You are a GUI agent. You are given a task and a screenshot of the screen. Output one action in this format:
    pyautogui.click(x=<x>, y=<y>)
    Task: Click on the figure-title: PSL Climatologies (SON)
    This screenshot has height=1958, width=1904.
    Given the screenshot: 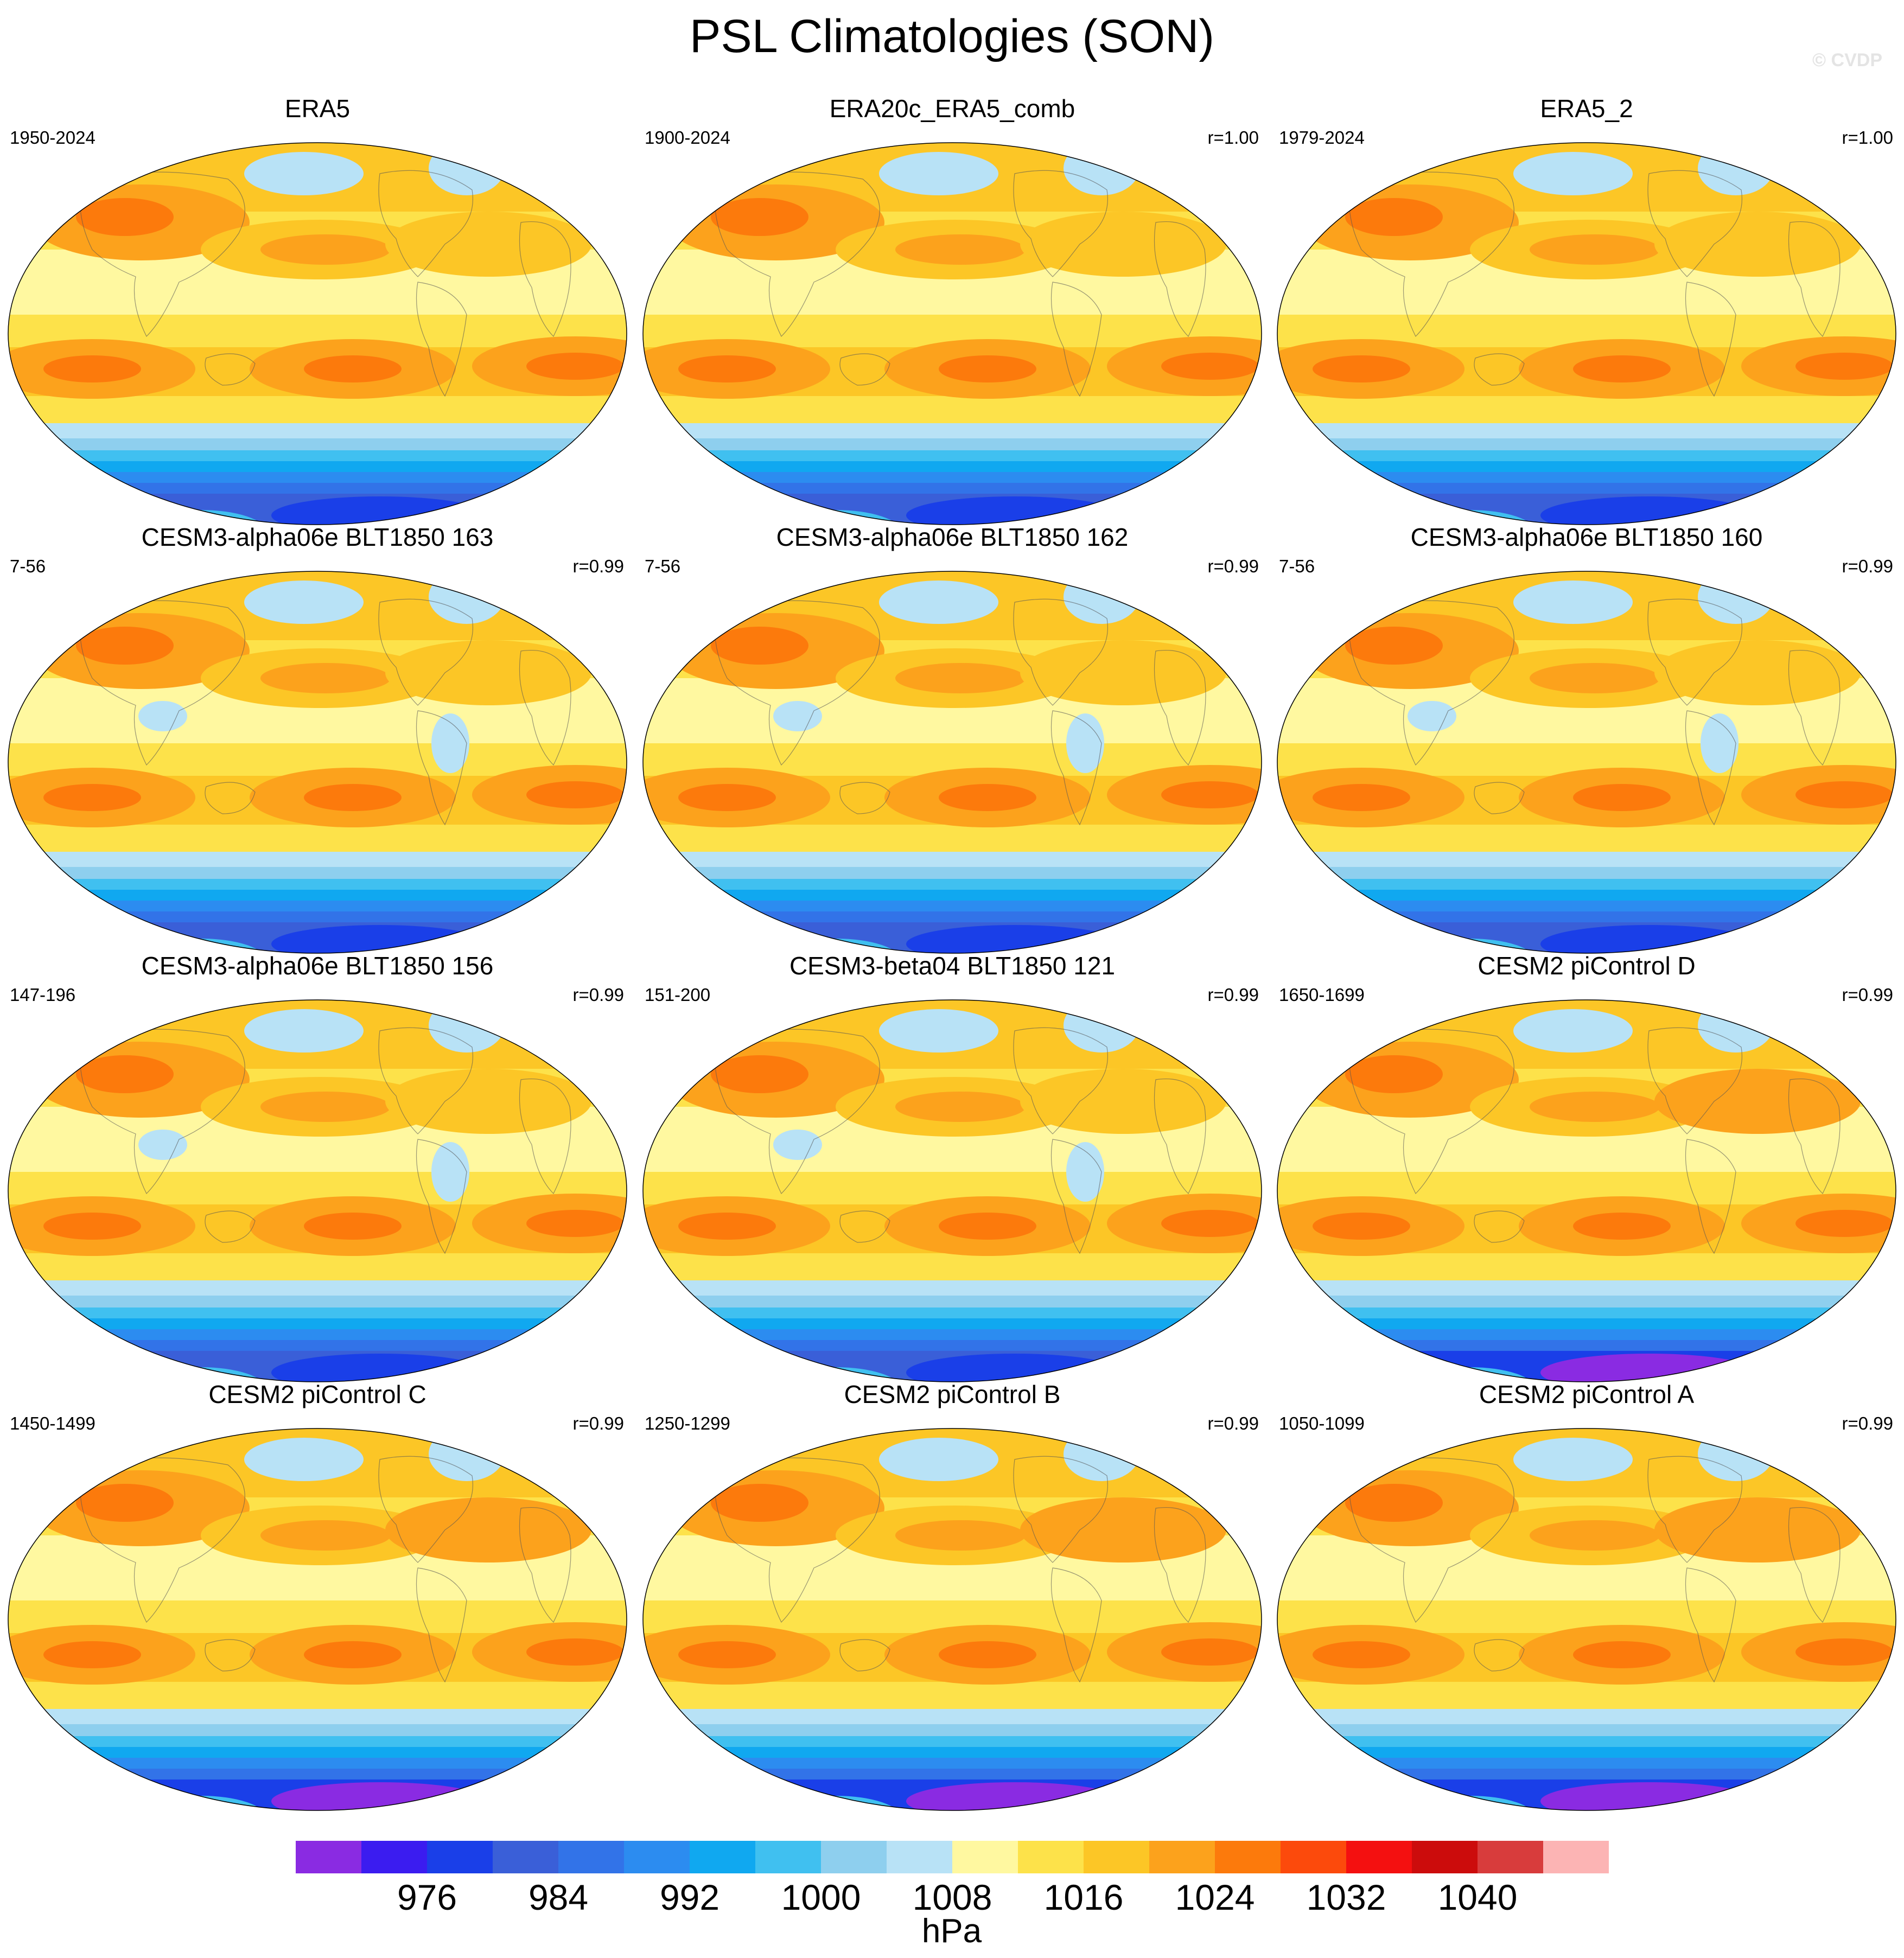 What is the action you would take?
    pyautogui.click(x=952, y=36)
    